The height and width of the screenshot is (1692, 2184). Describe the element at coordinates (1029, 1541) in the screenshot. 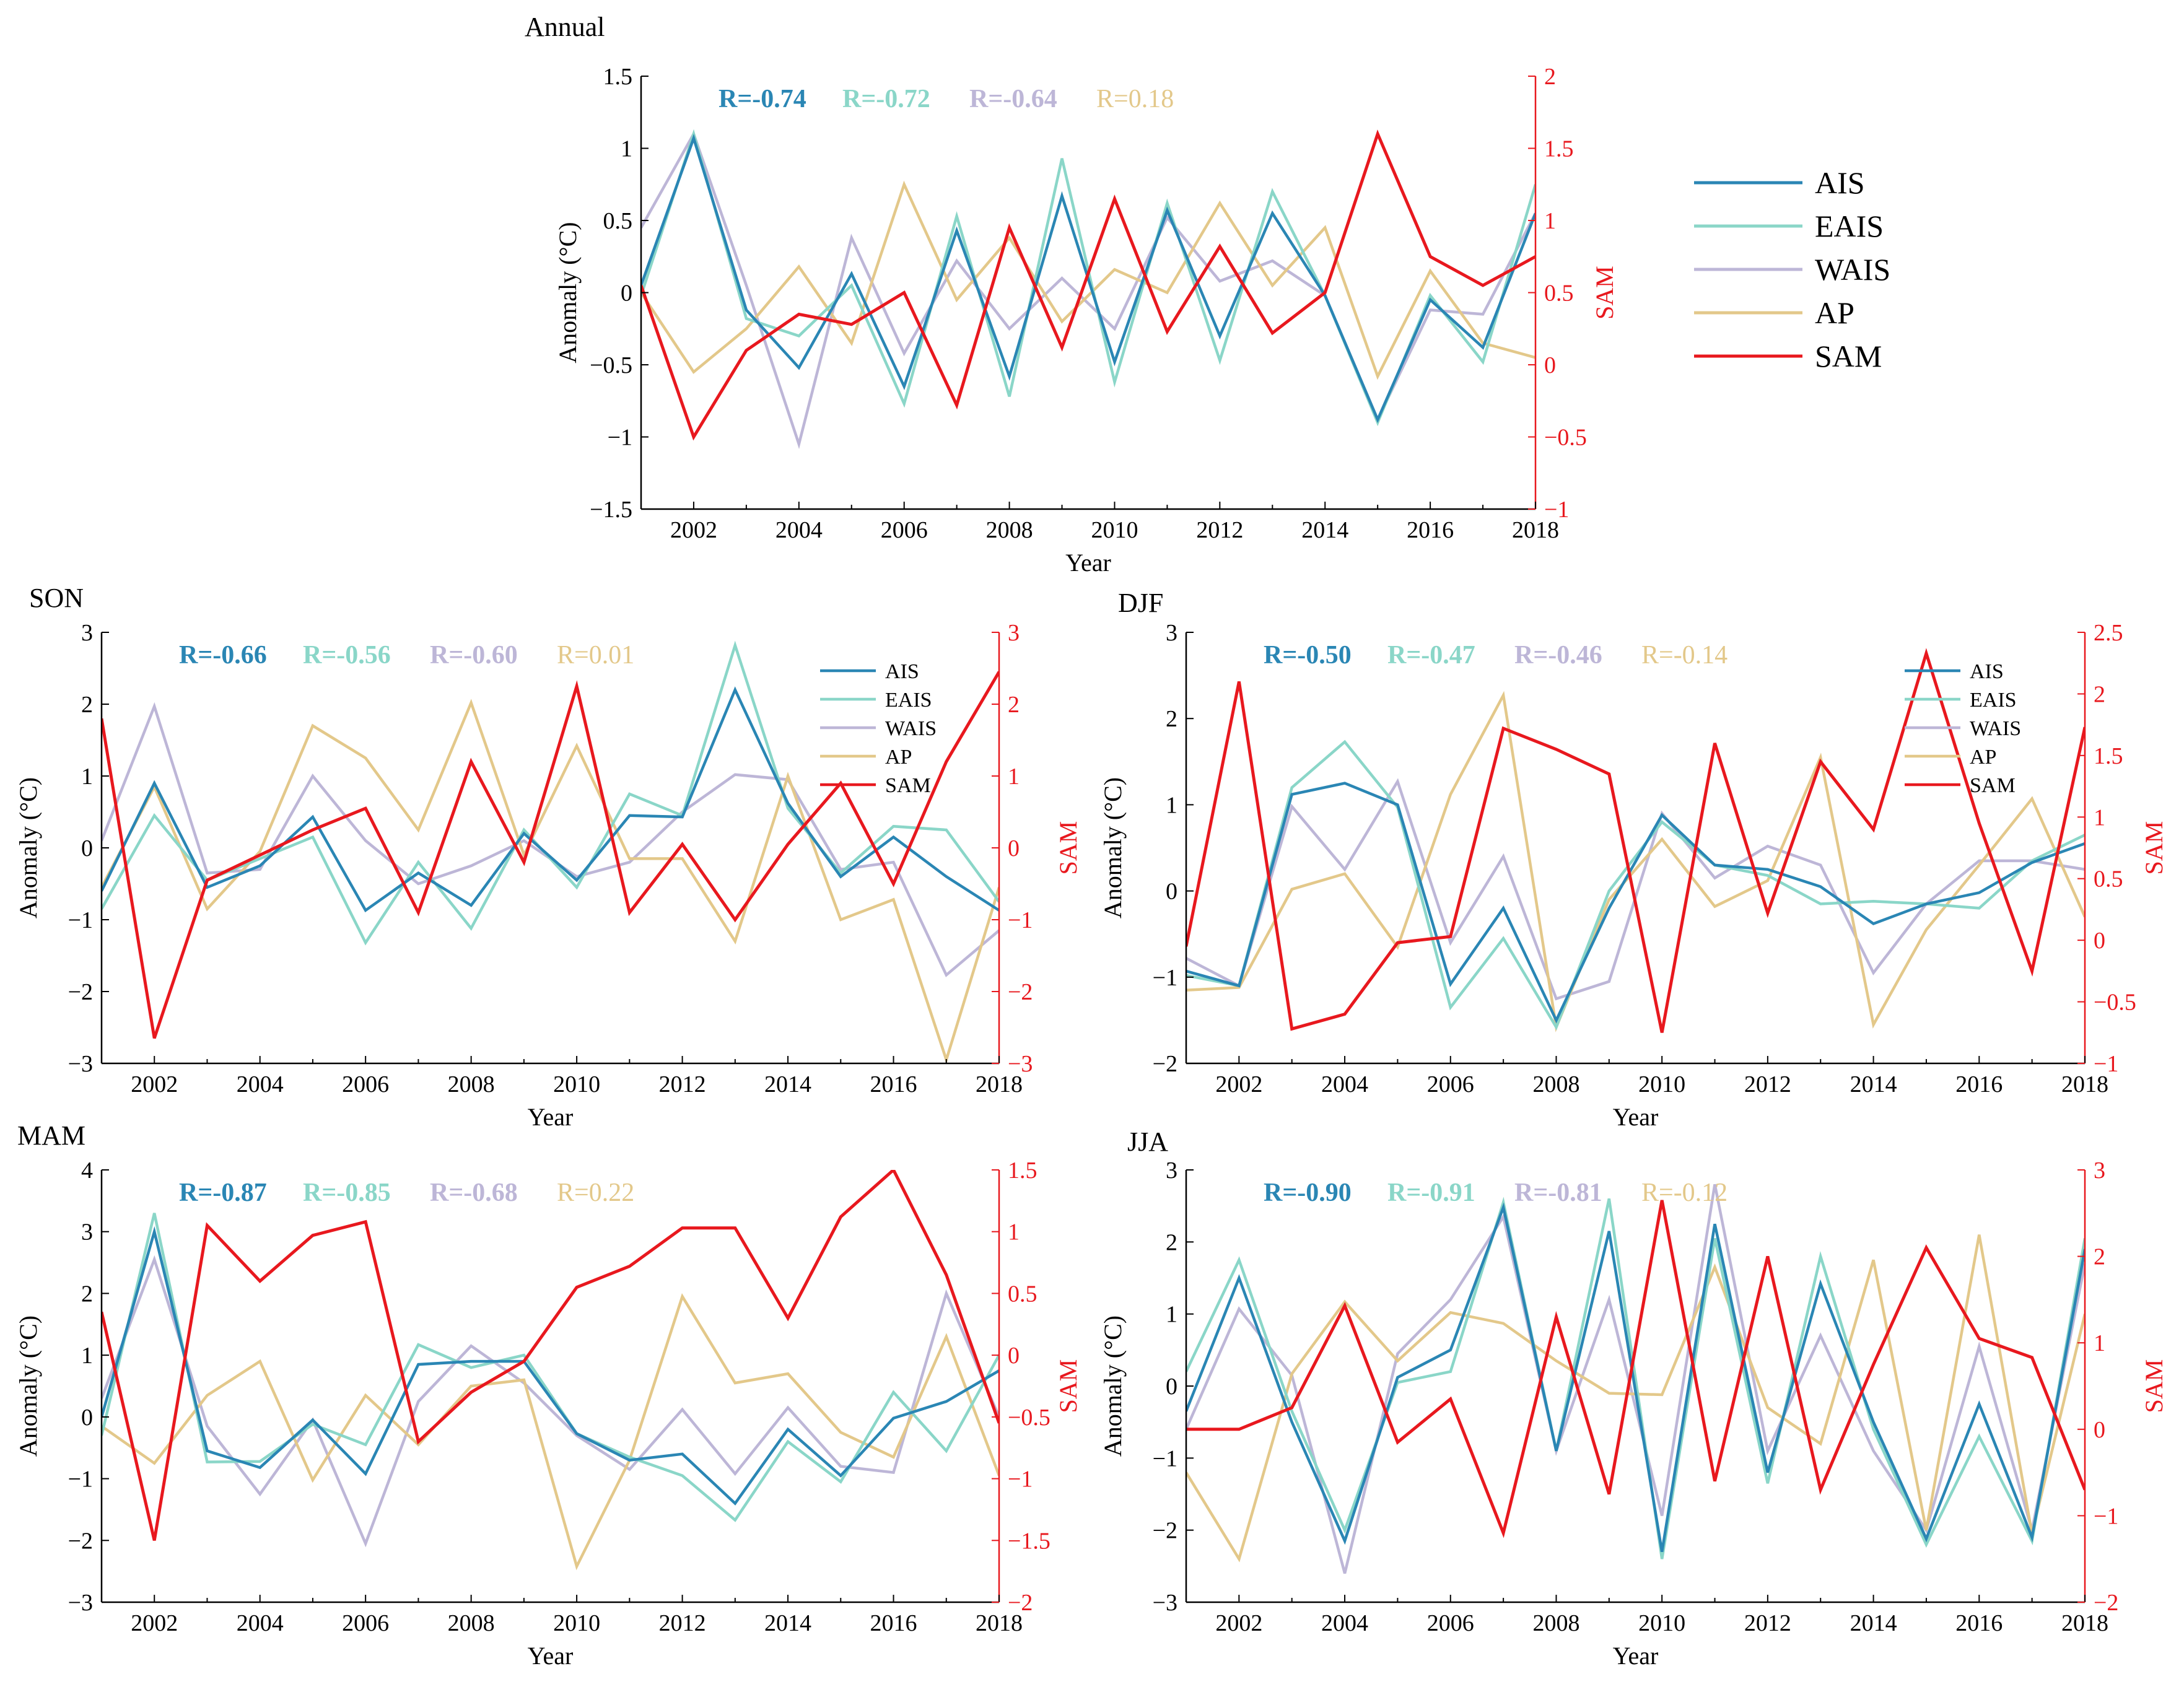

I see `y2-tick-label: −1.5` at that location.